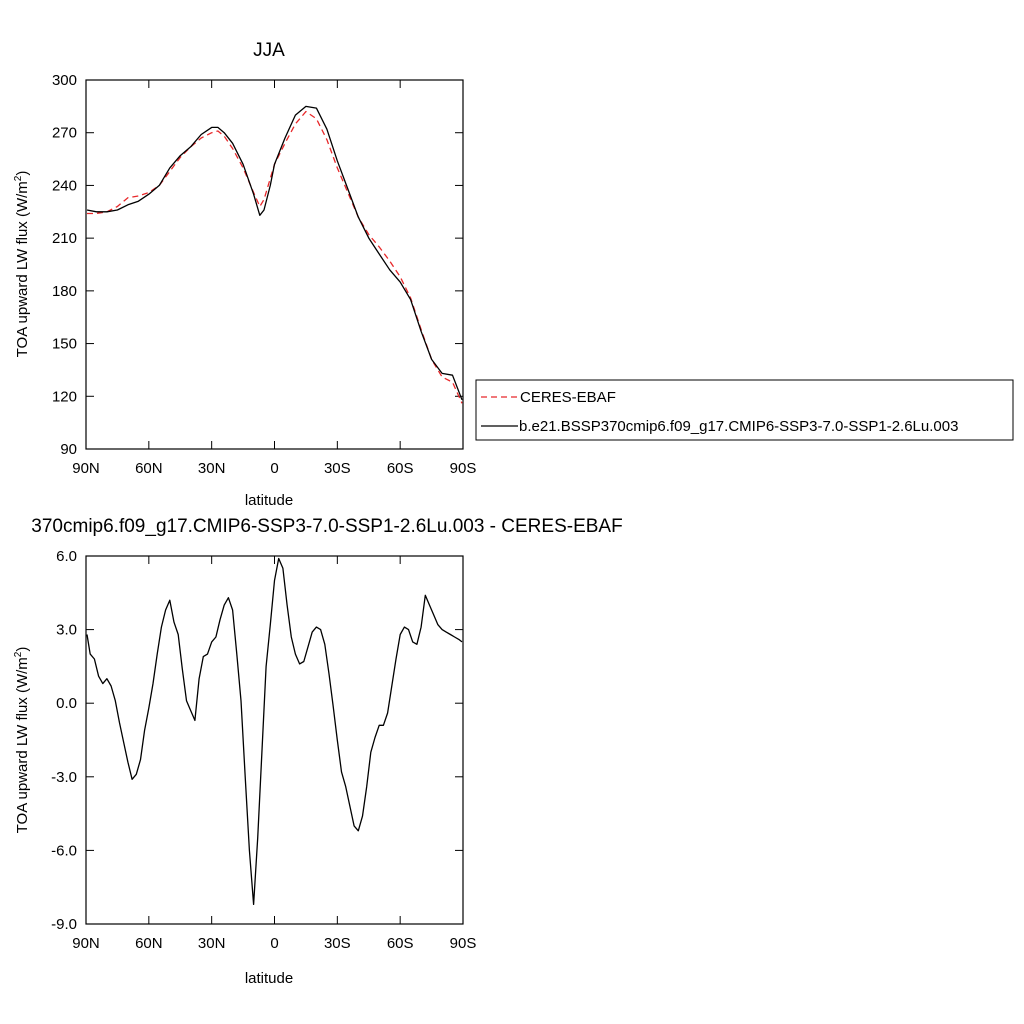  Describe the element at coordinates (64, 185) in the screenshot. I see `y-tick-label: 240` at that location.